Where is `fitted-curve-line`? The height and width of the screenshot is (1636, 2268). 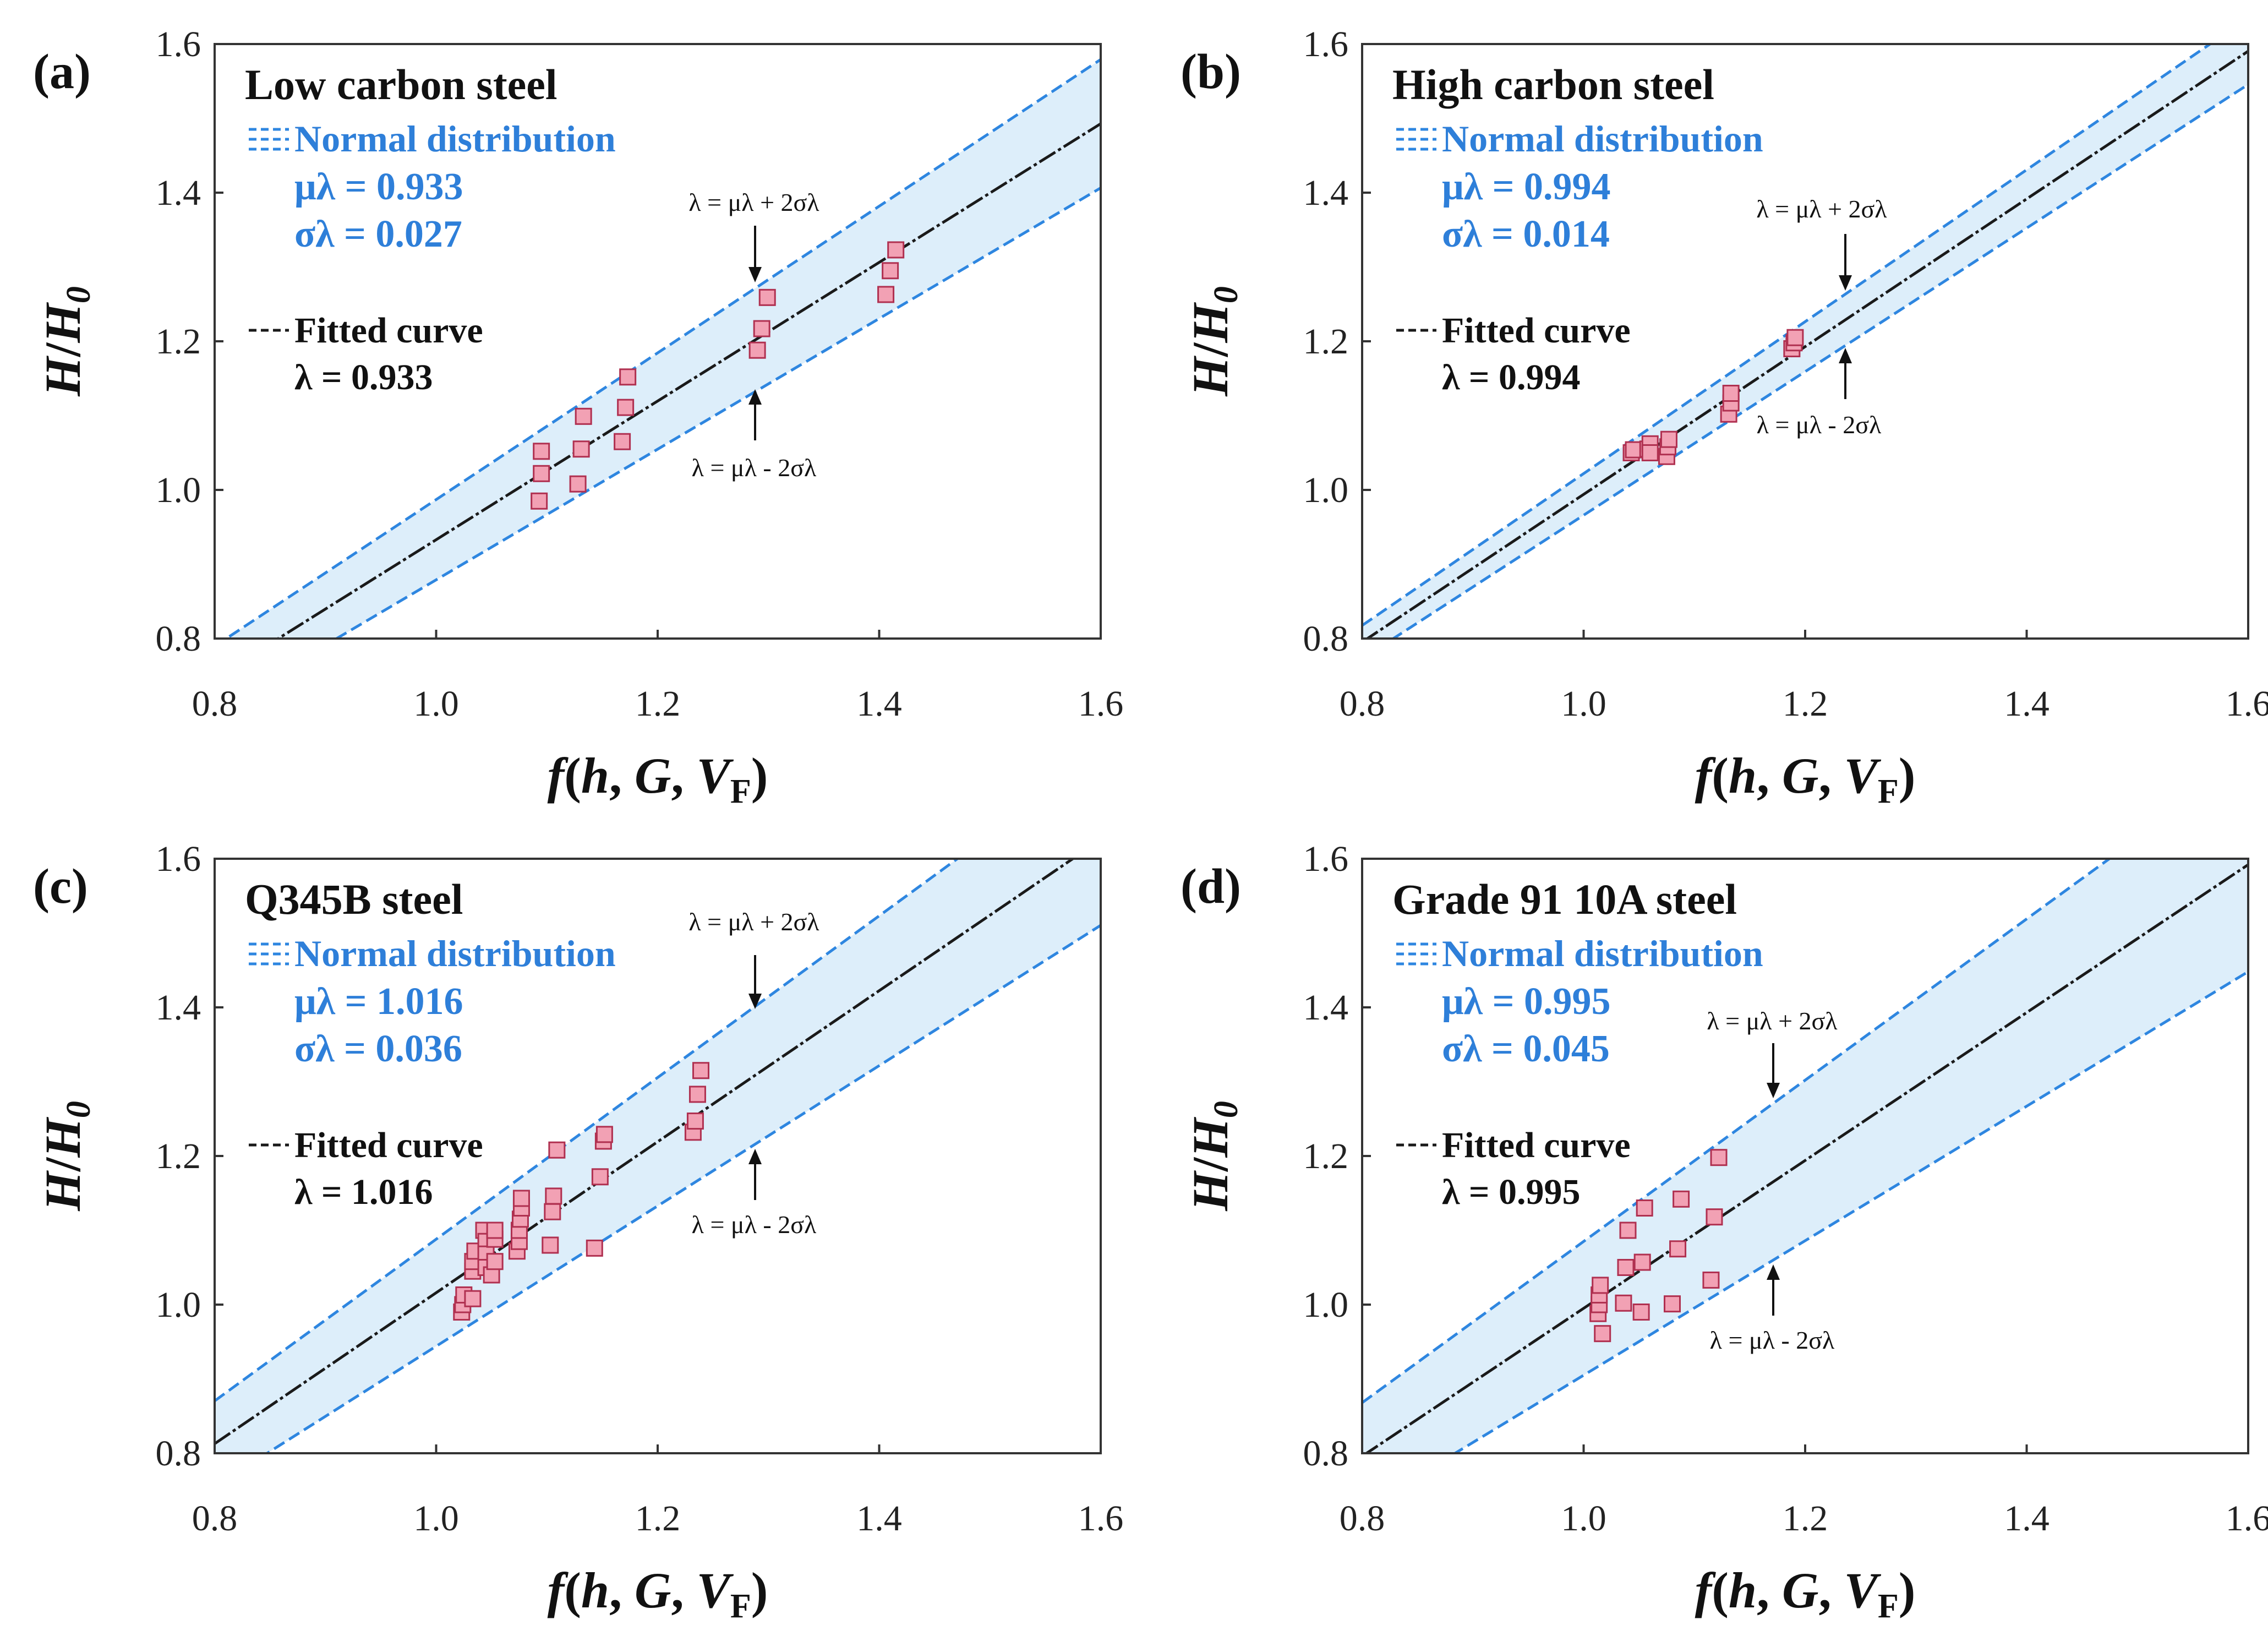 fitted-curve-line is located at coordinates (1806, 1158).